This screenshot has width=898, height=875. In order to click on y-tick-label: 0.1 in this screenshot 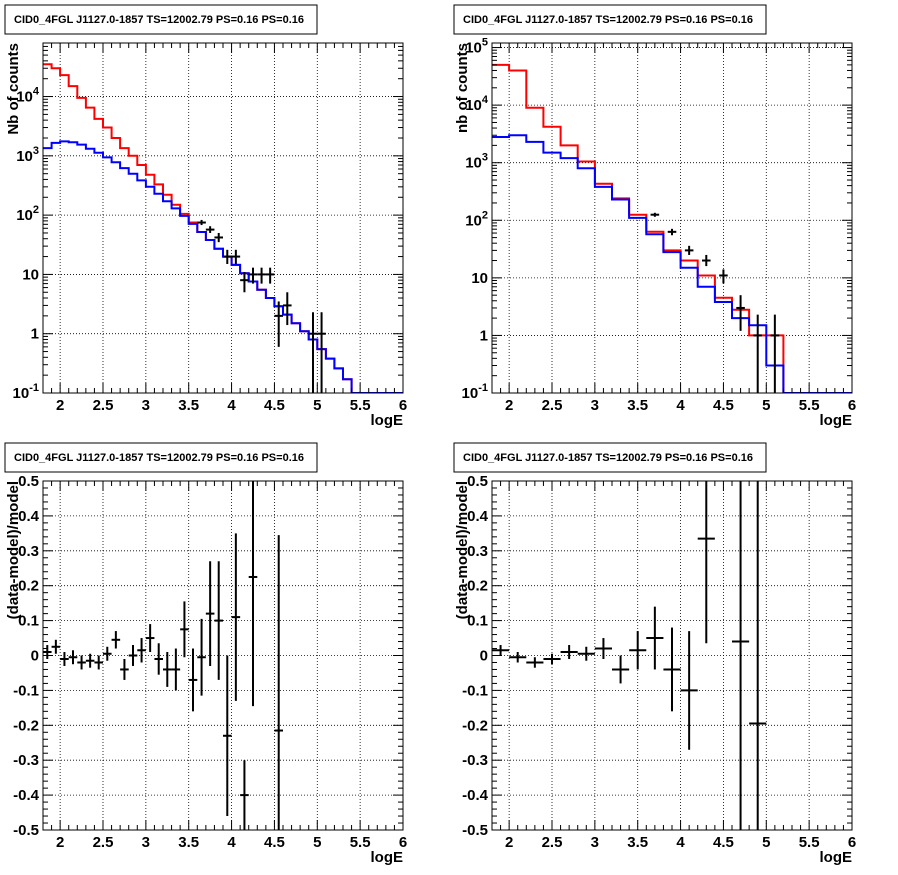, I will do `click(477, 621)`.